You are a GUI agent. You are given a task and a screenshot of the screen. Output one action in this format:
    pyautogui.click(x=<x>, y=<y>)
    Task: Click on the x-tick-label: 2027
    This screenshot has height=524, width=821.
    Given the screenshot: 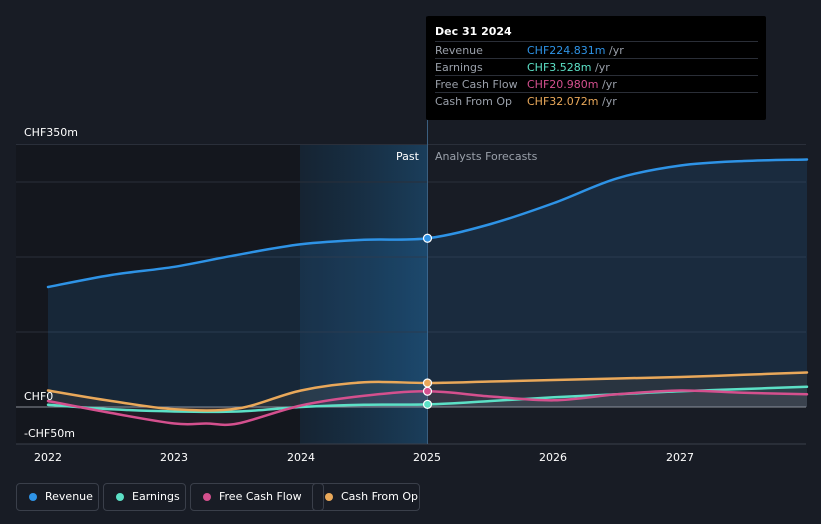 What is the action you would take?
    pyautogui.click(x=680, y=457)
    